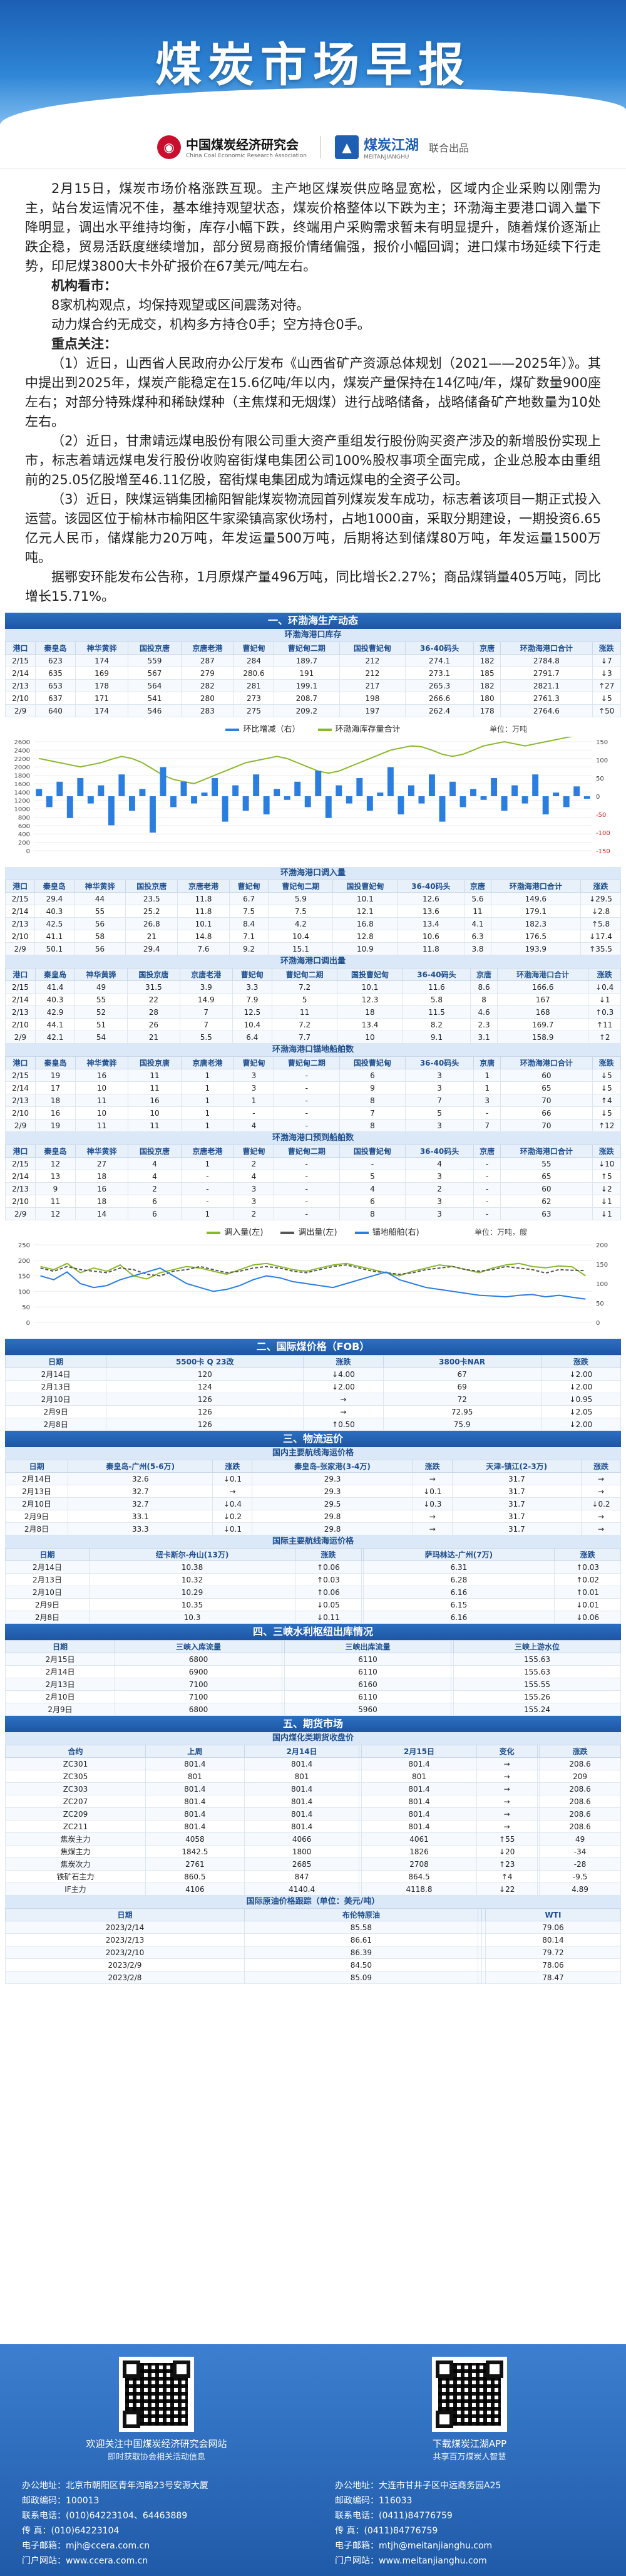  I want to click on table-cell: 8.6, so click(484, 987).